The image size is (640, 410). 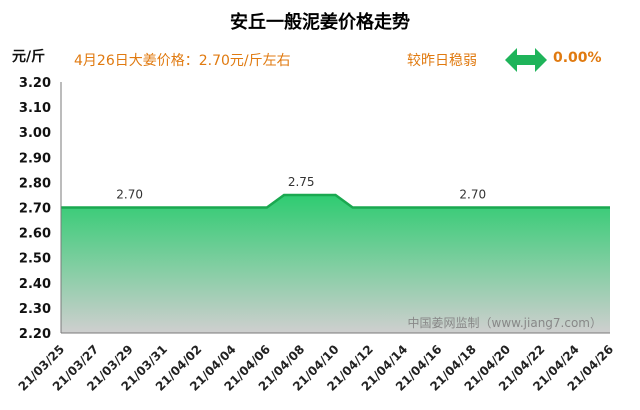 I want to click on y-tick-label: 3.10, so click(x=35, y=108).